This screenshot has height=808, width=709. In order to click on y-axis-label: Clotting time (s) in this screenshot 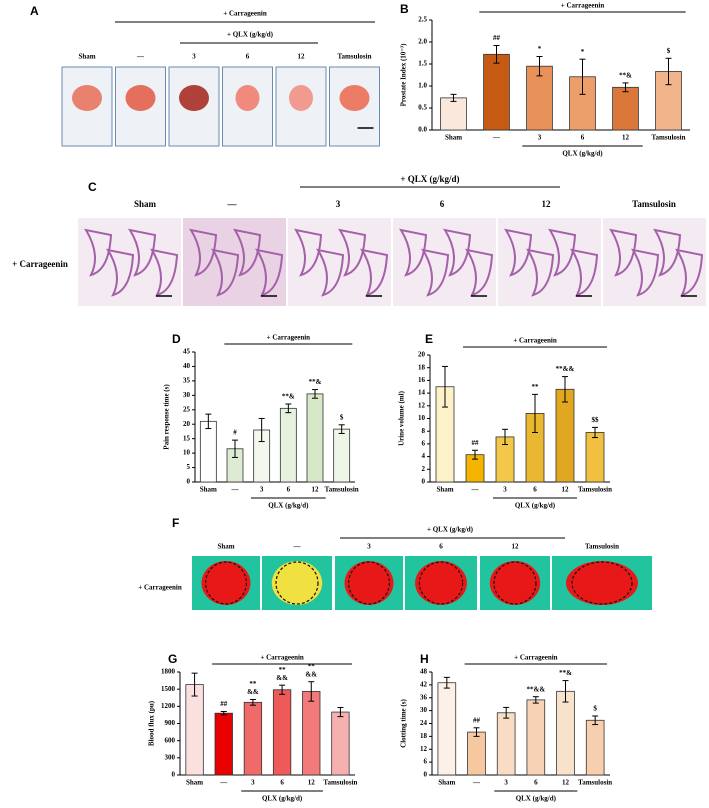, I will do `click(404, 723)`.